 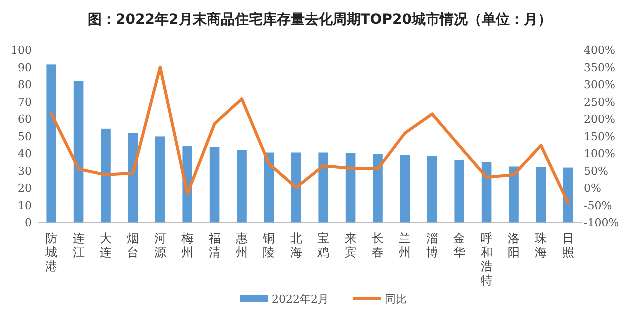 I want to click on x-tick-label: 北海, so click(x=296, y=246).